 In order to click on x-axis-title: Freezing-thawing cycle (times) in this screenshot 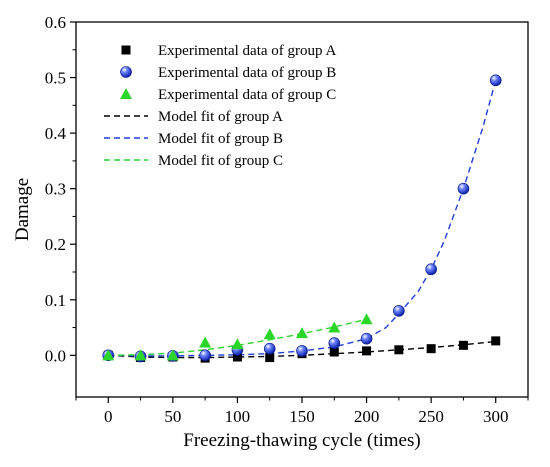, I will do `click(301, 440)`.